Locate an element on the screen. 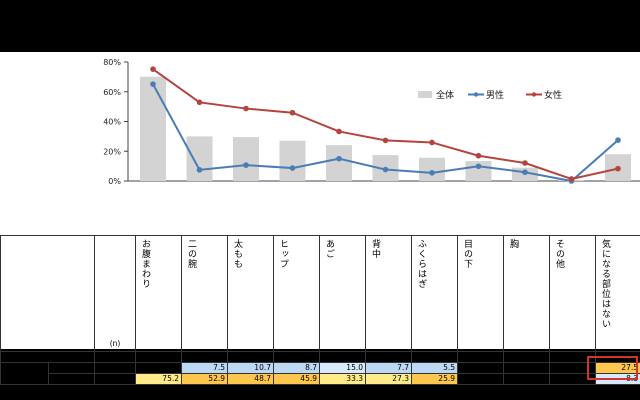 The width and height of the screenshot is (640, 400). category-header: 胸 is located at coordinates (526, 293).